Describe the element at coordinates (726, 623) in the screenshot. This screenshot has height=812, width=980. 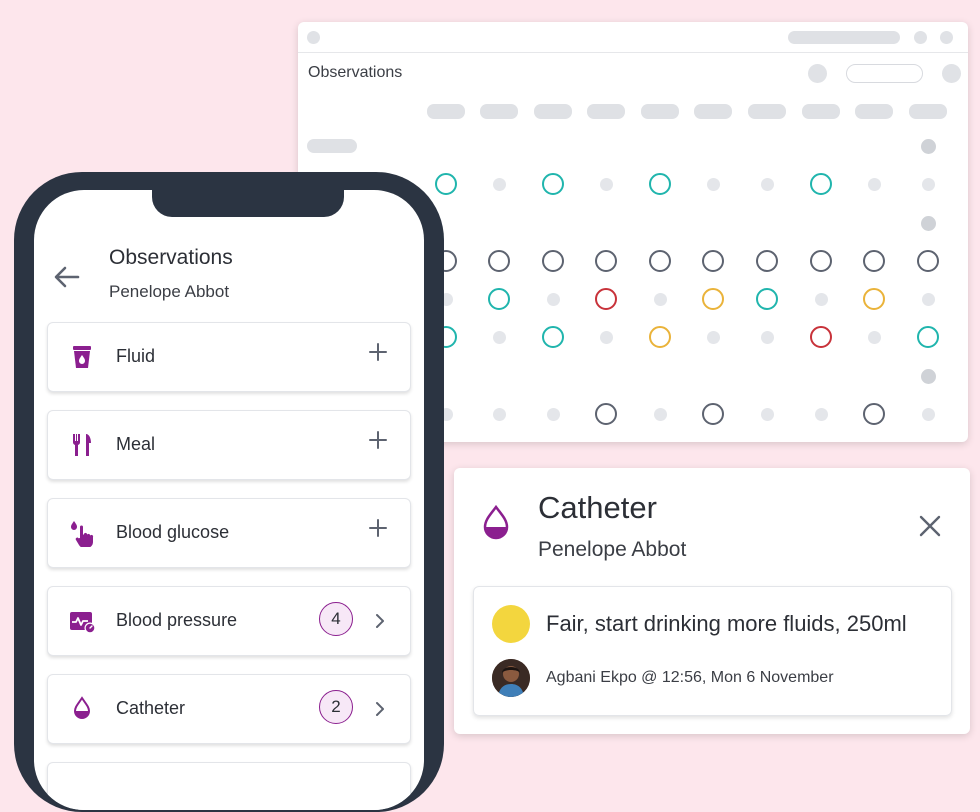
I see `entry-text: Fair, start drinking more fluids, 250ml` at that location.